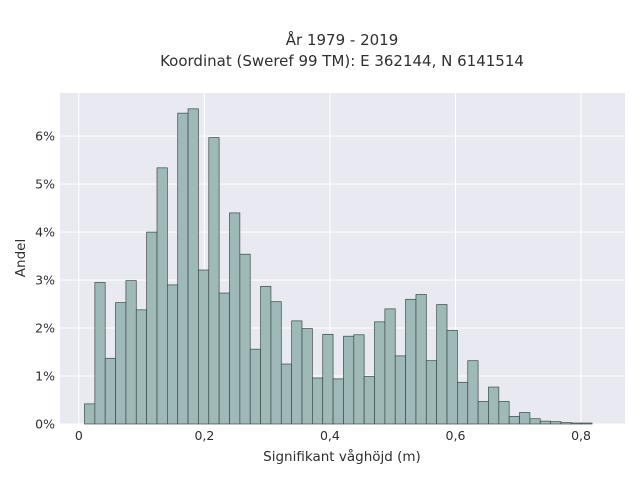  Describe the element at coordinates (45, 376) in the screenshot. I see `y-tick-label: 1%` at that location.